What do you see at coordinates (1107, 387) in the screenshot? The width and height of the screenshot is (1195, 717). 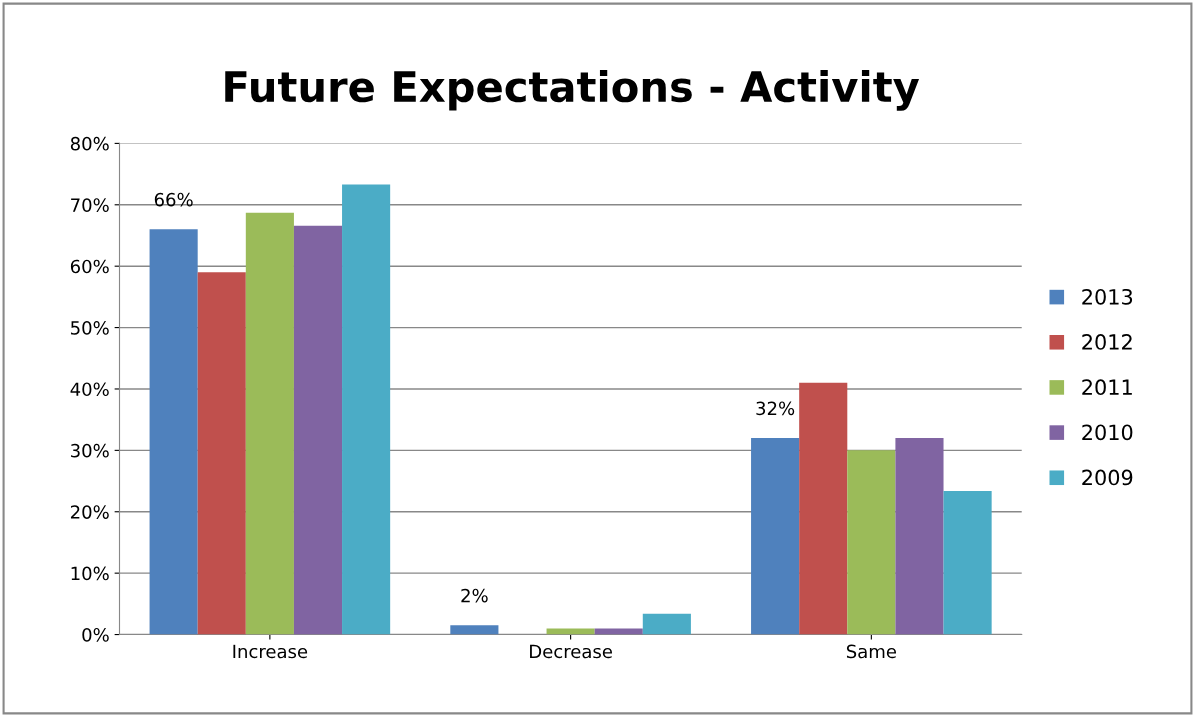 I see `legend-label: 2011` at bounding box center [1107, 387].